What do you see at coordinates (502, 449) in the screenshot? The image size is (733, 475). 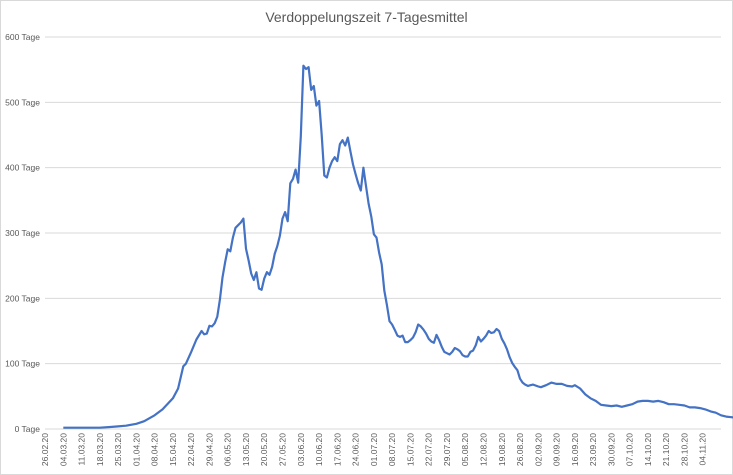 I see `x-tick-label: 19.08.20` at bounding box center [502, 449].